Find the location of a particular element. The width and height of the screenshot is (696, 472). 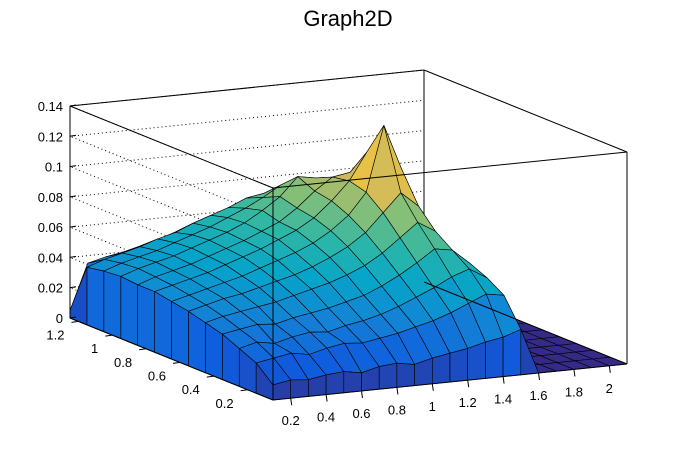

z-tick-label: 0.1 is located at coordinates (54, 167).